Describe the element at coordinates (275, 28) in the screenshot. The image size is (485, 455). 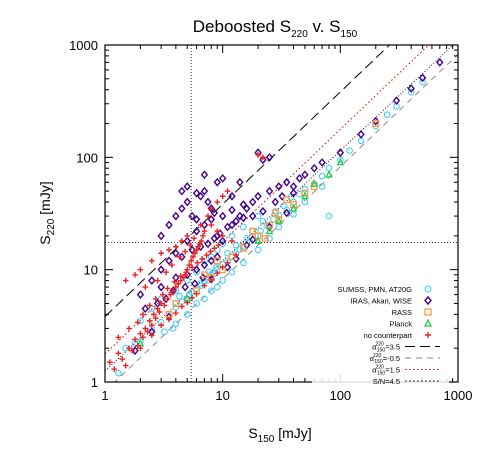
I see `chart-title: Deboosted S220 v. S150` at that location.